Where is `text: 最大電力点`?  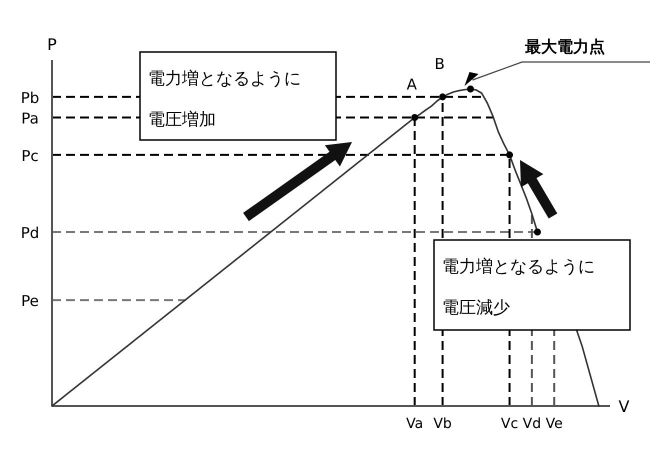
text: 最大電力点 is located at coordinates (564, 46).